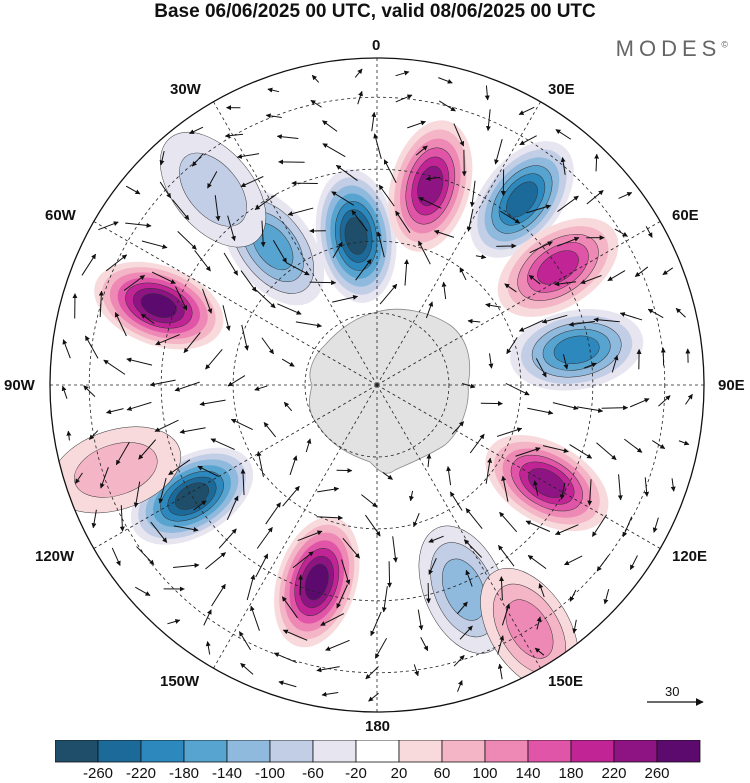 Image resolution: width=750 pixels, height=783 pixels. What do you see at coordinates (675, 702) in the screenshot?
I see `reference-vector-arrow` at bounding box center [675, 702].